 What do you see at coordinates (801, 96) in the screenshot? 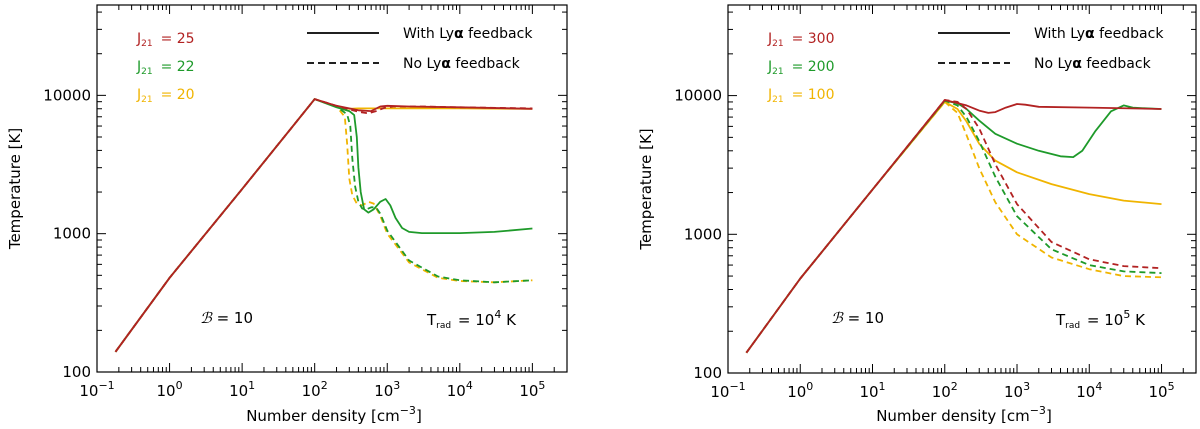
I see `legend-series-entry: J21 = 100` at bounding box center [801, 96].